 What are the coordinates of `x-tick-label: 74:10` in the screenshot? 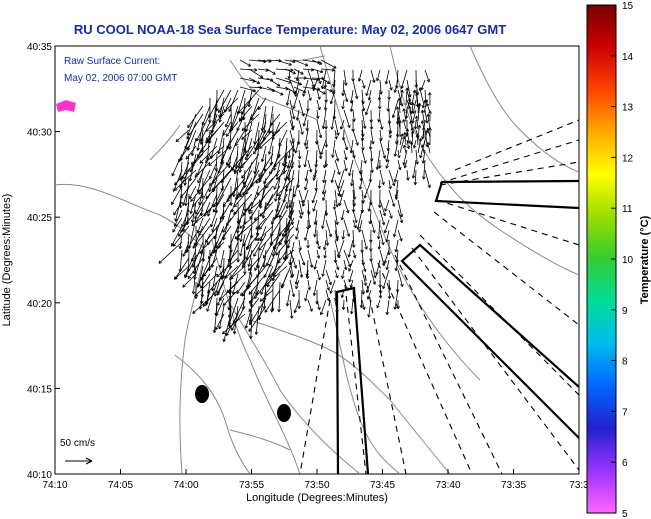 It's located at (54, 485).